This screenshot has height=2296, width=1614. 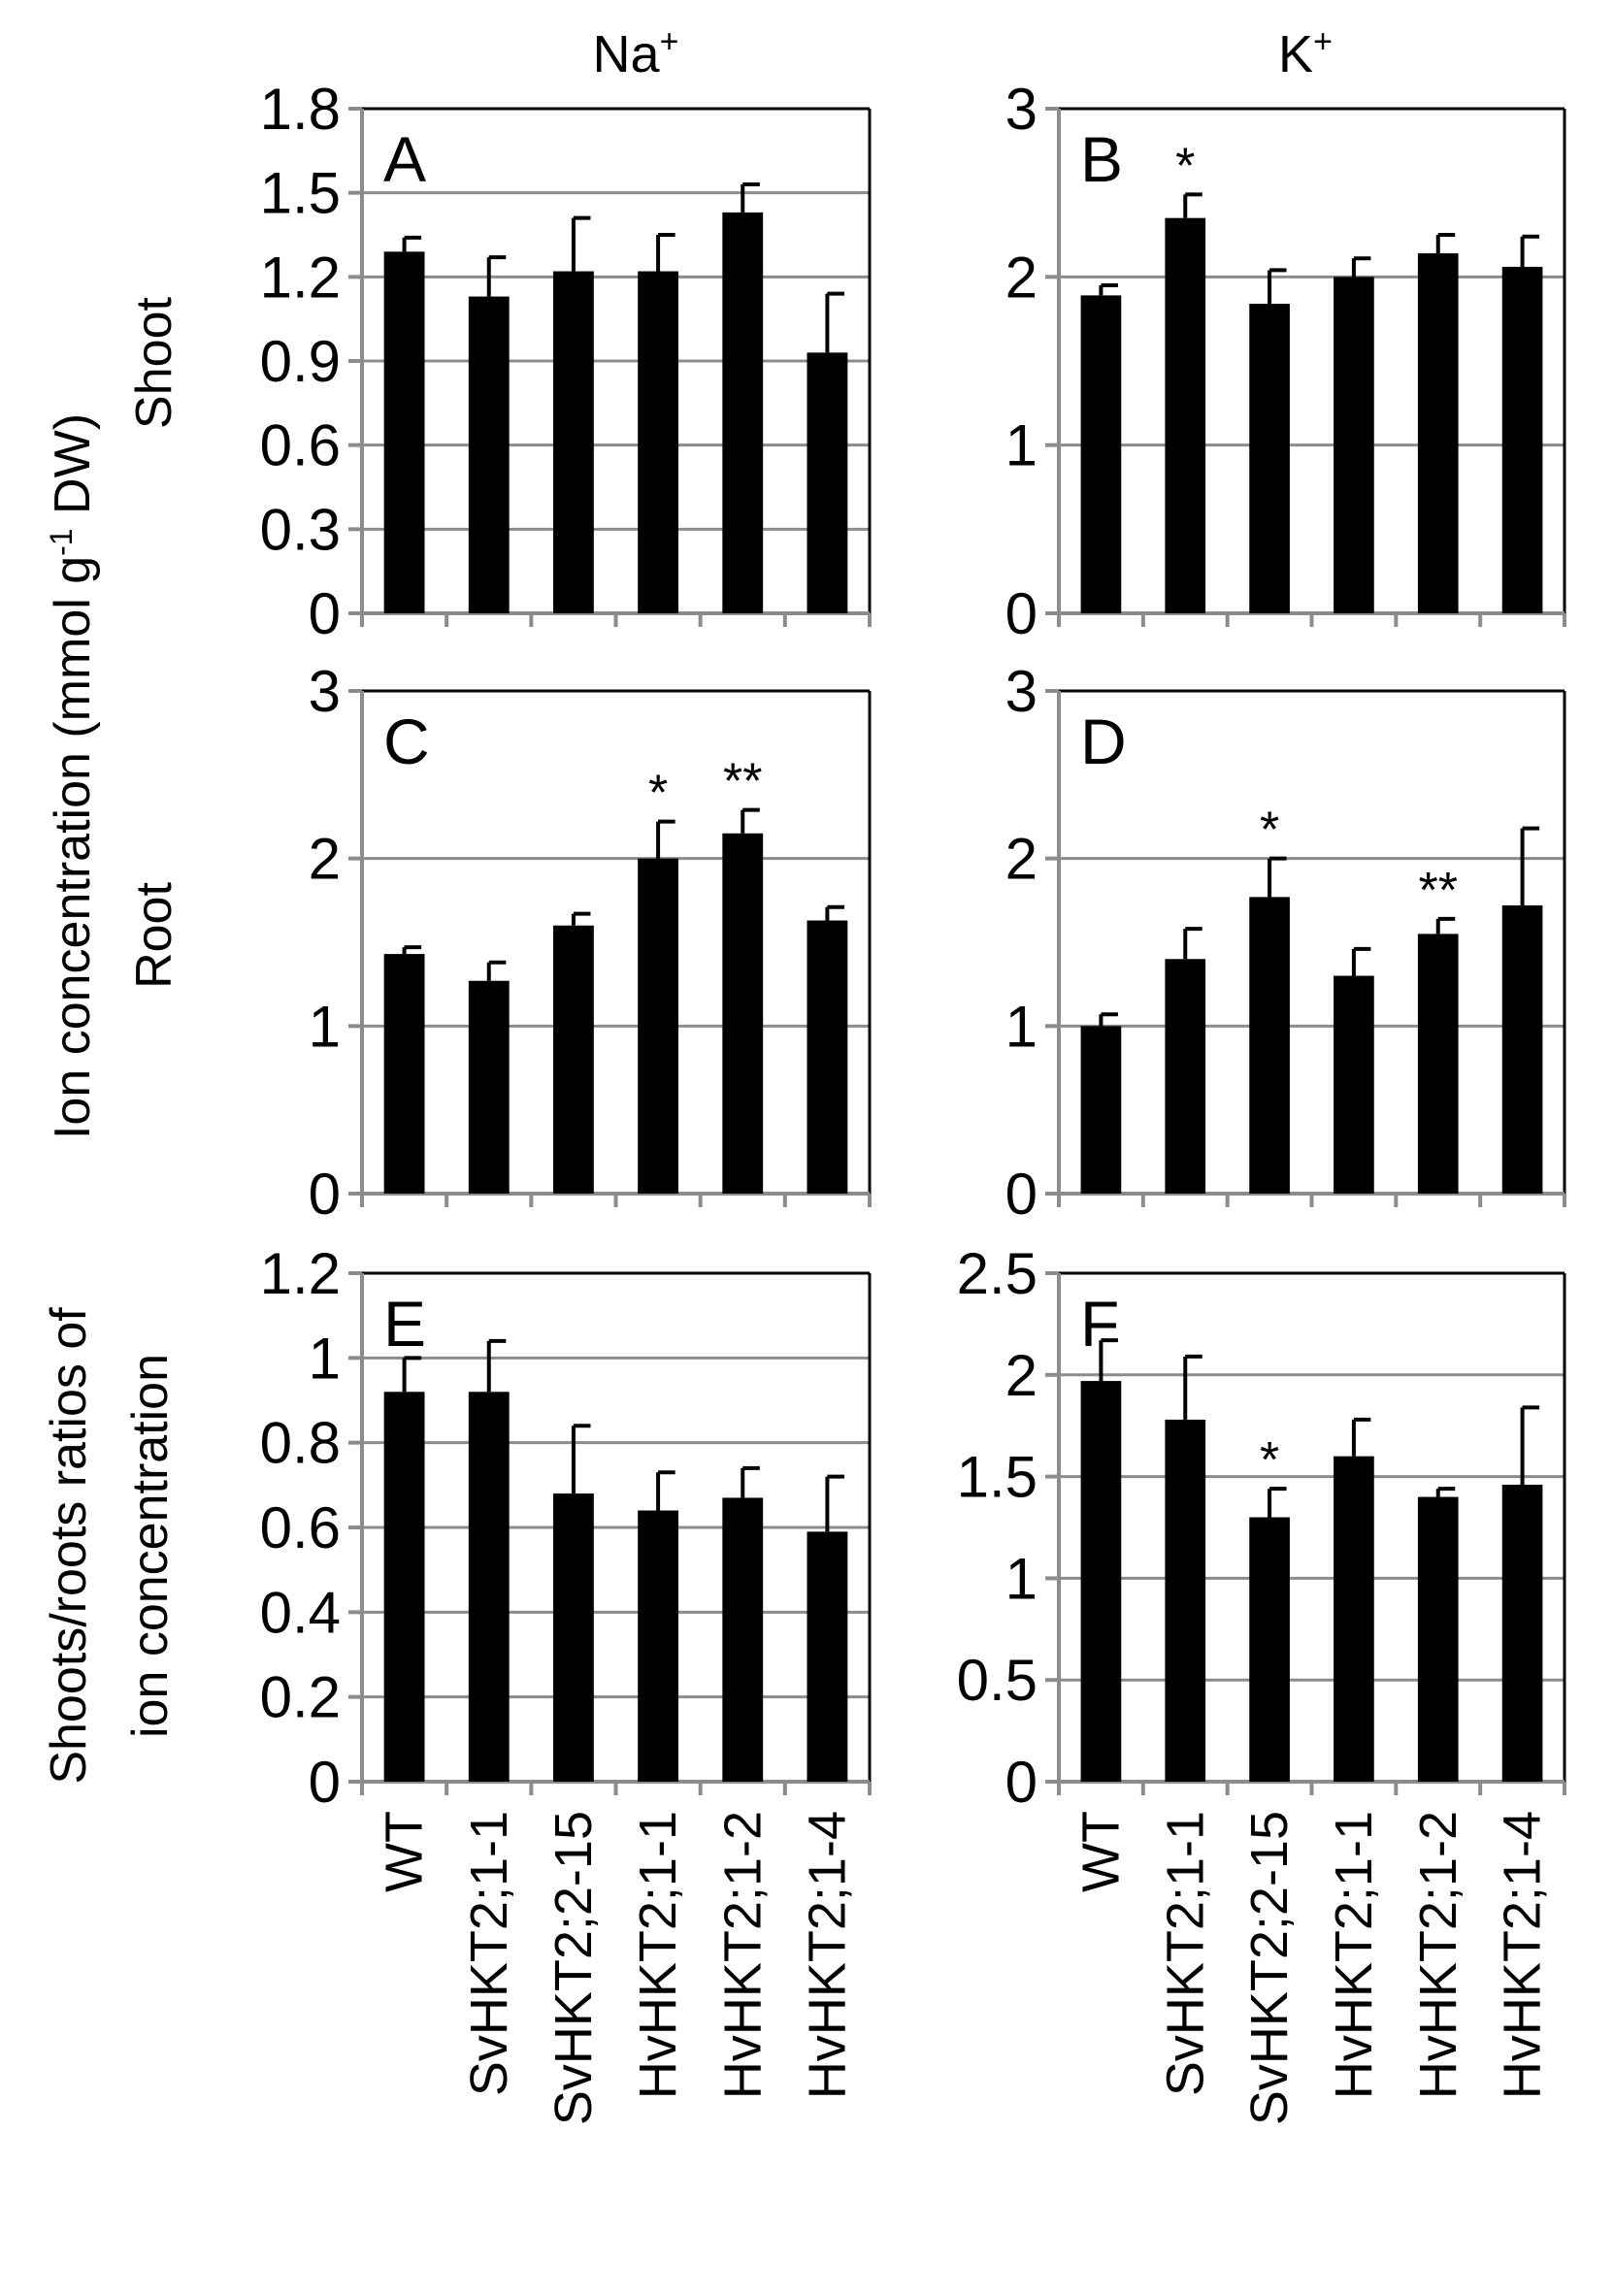 I want to click on panel-b-ytick-label-0: 0, so click(x=1021, y=613).